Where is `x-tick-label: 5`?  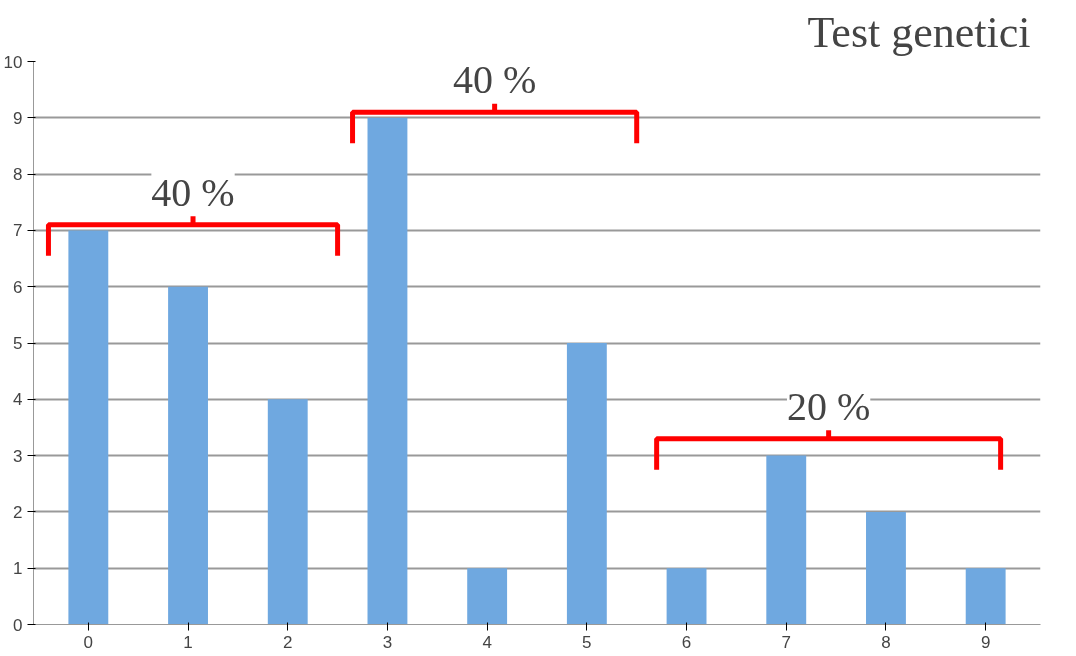
x-tick-label: 5 is located at coordinates (587, 642).